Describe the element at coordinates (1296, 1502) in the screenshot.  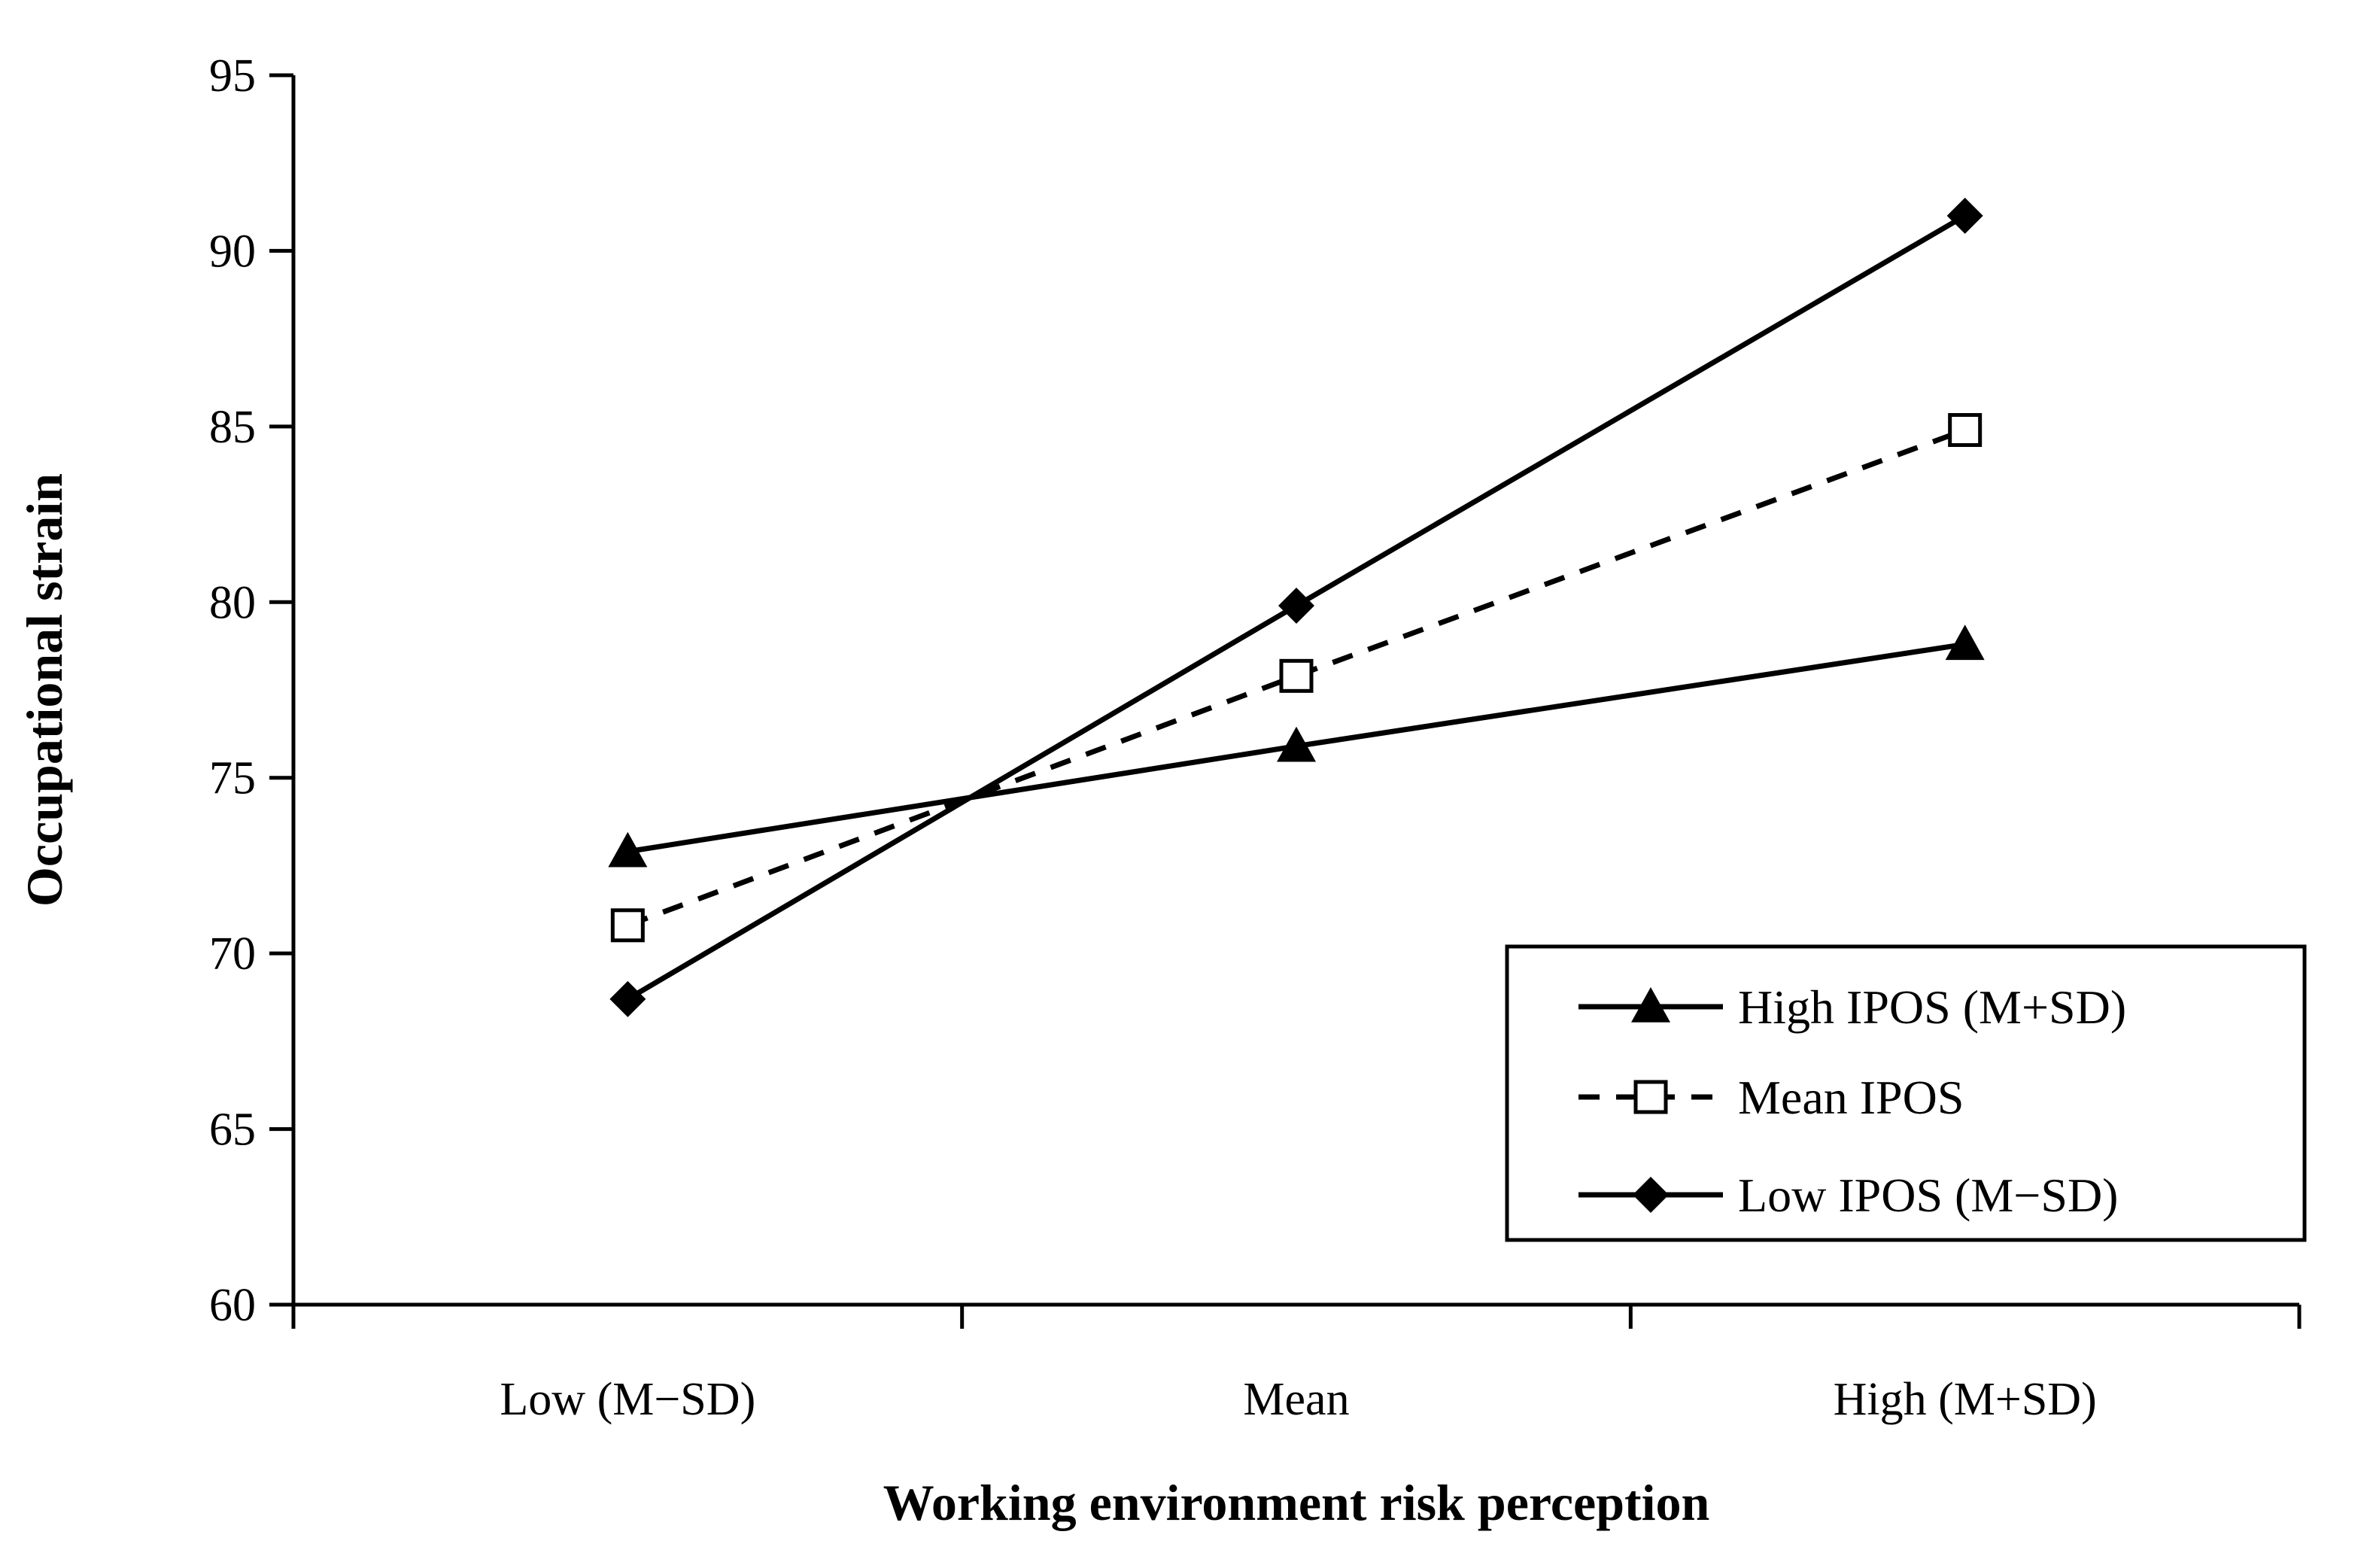
I see `x-axis-title: Working environment risk perception` at that location.